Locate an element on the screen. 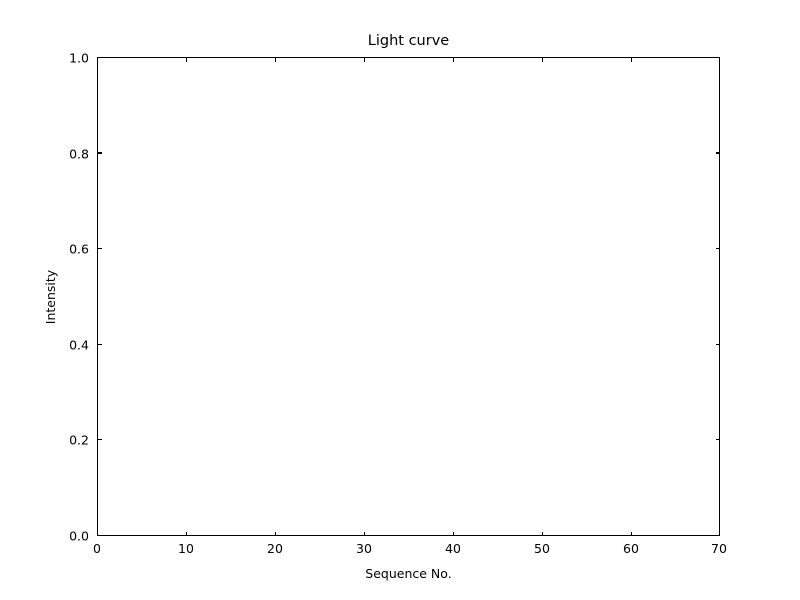 The height and width of the screenshot is (600, 800). x-tick-label: 70 is located at coordinates (719, 548).